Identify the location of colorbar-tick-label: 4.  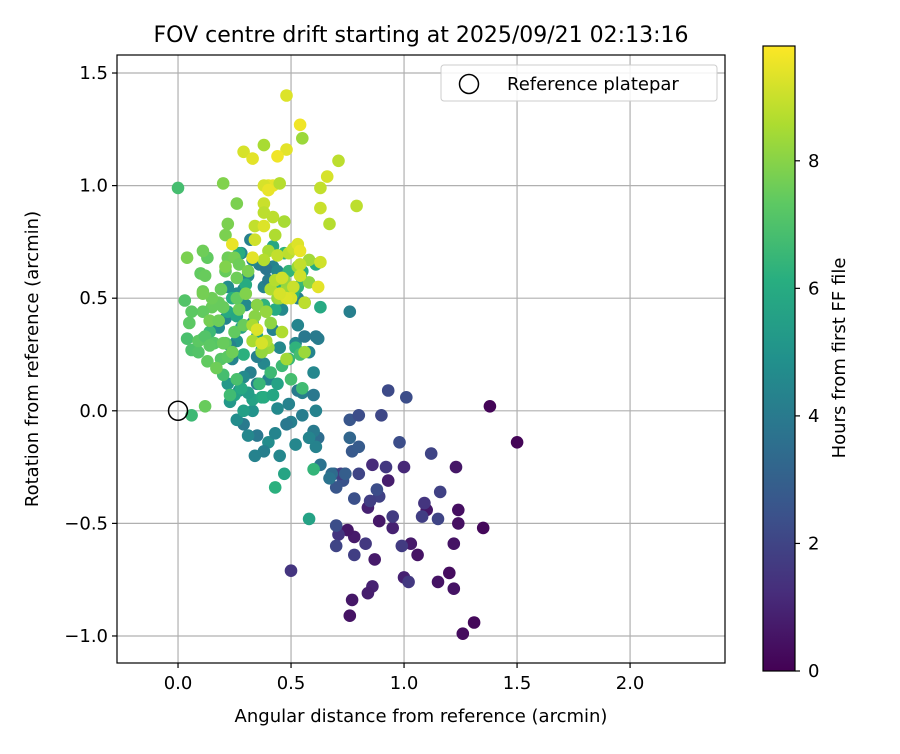
(813, 416).